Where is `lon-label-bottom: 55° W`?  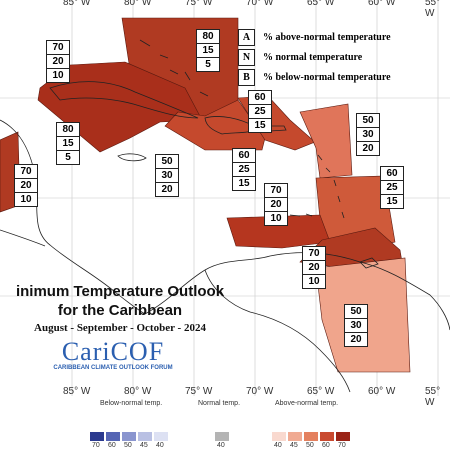
lon-label-bottom: 55° W is located at coordinates (433, 397).